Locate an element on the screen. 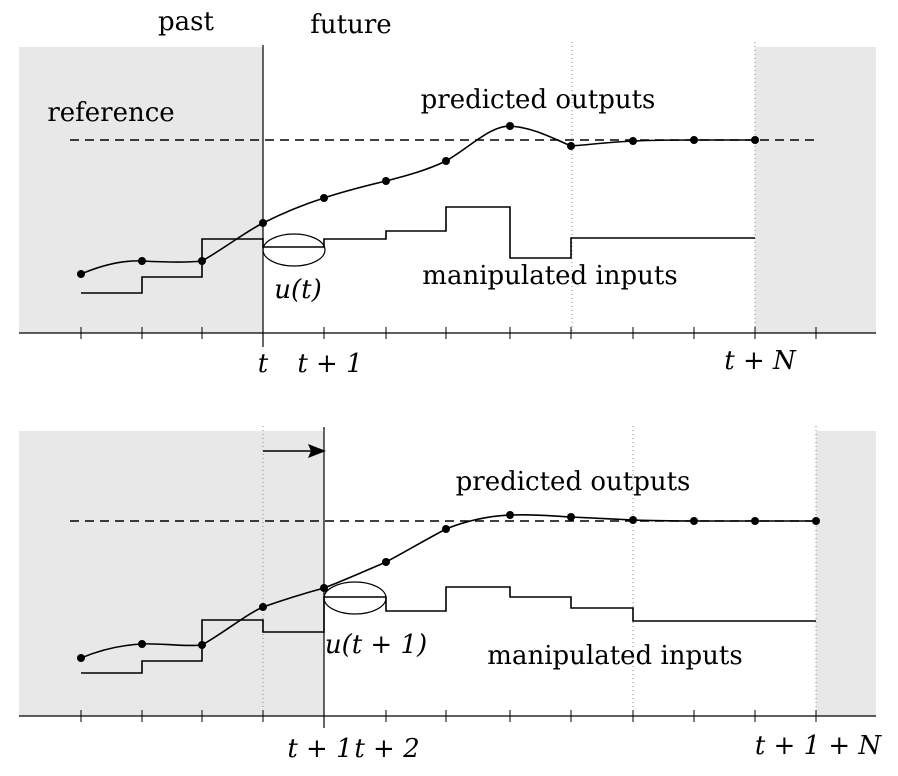 The image size is (898, 776). bottom-axis-ticks is located at coordinates (448, 716).